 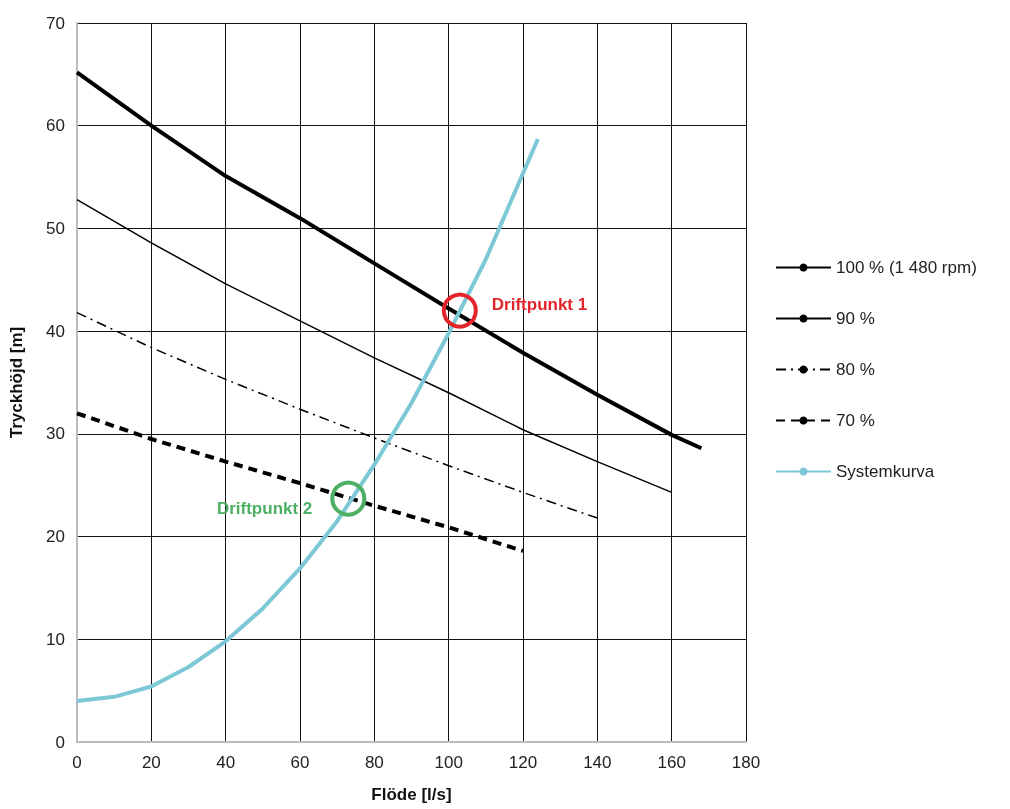 I want to click on legend-label: 80 %, so click(x=855, y=369).